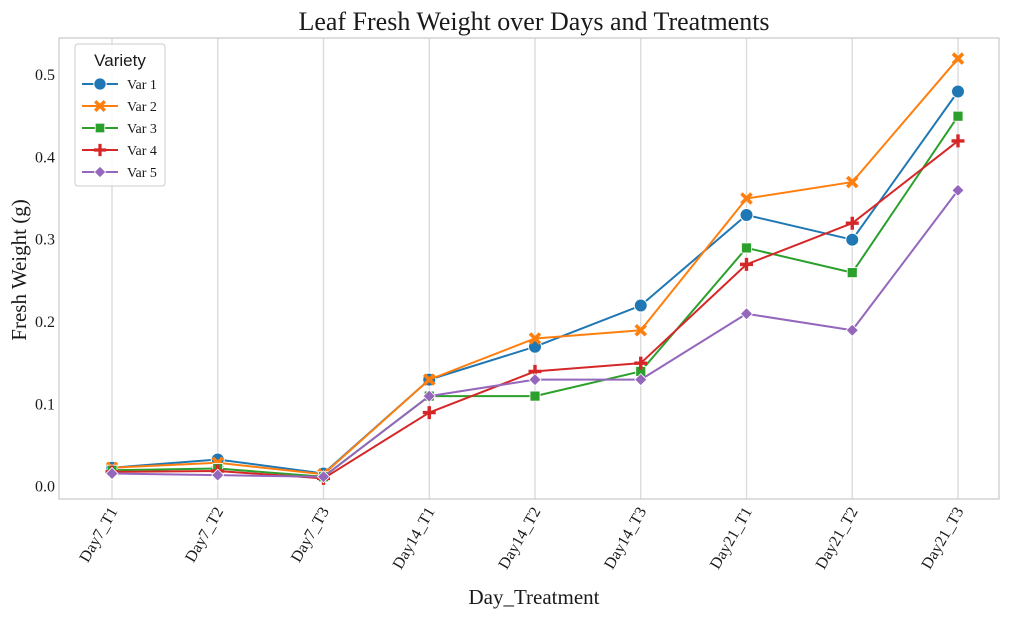 Image resolution: width=1009 pixels, height=618 pixels. What do you see at coordinates (837, 539) in the screenshot?
I see `x-tick-label: Day21_T2` at bounding box center [837, 539].